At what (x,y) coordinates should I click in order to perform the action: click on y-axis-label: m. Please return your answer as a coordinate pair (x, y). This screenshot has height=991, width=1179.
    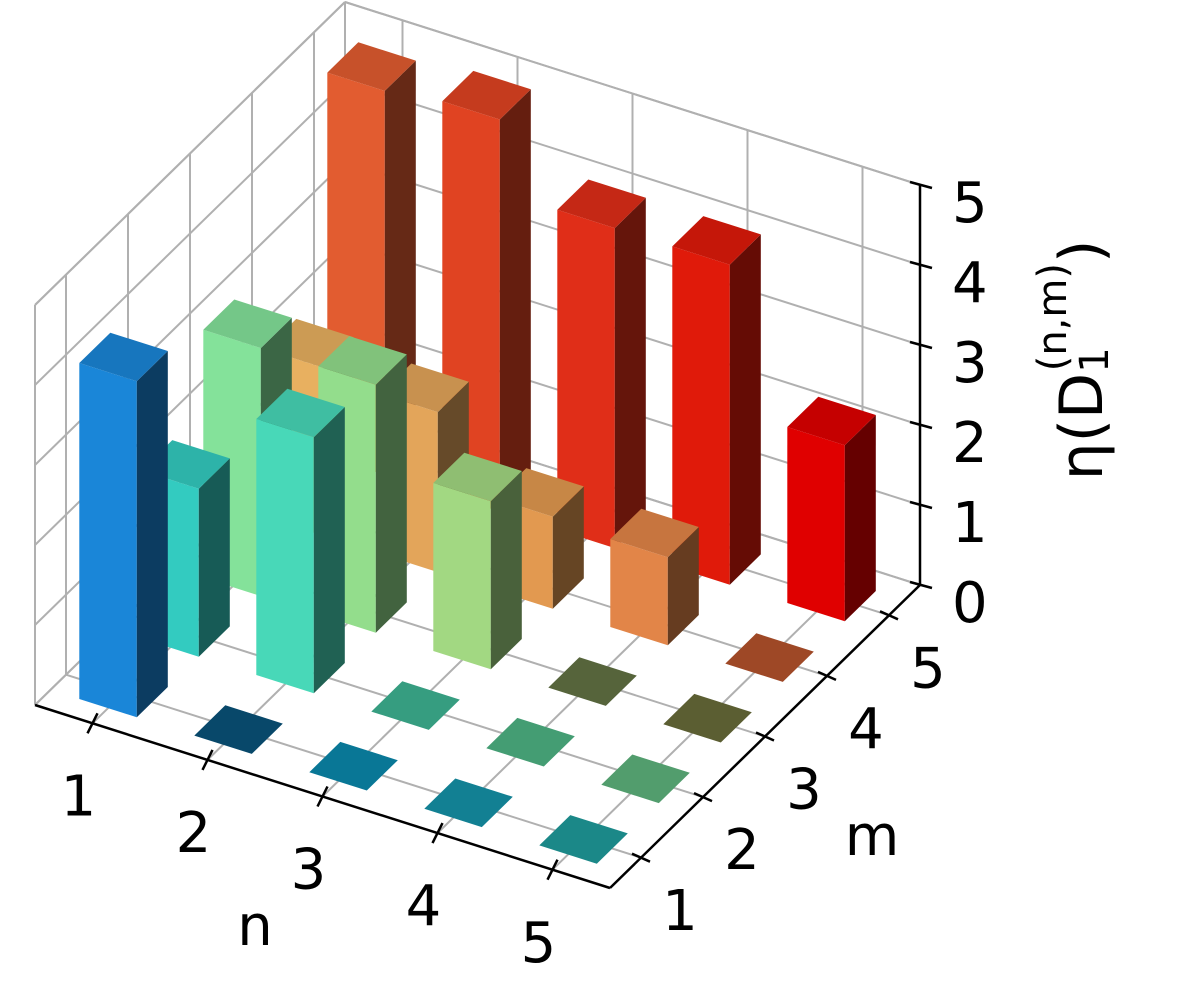
    Looking at the image, I should click on (872, 836).